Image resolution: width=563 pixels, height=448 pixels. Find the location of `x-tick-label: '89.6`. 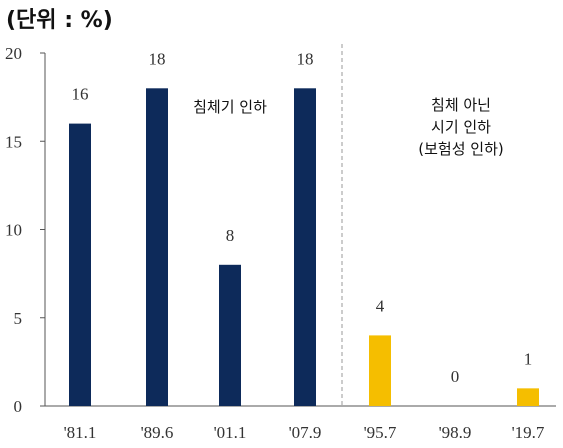

x-tick-label: '89.6 is located at coordinates (157, 432).